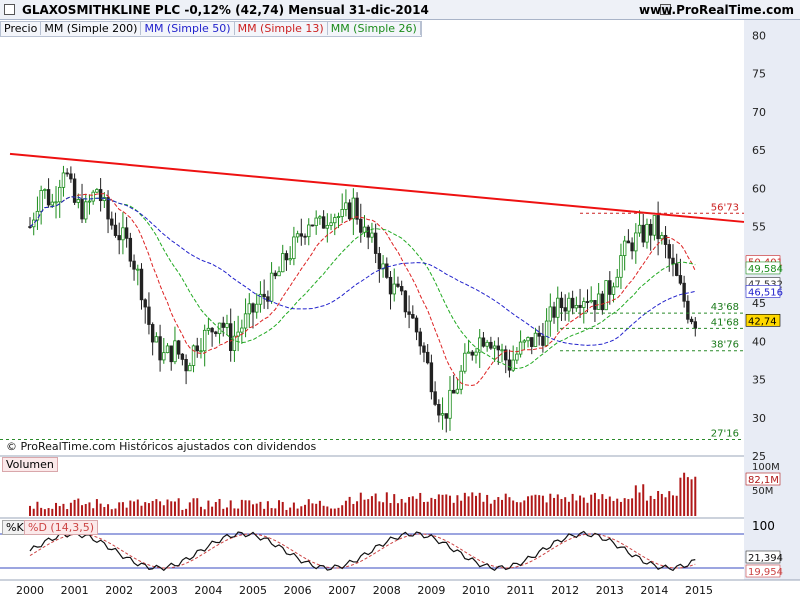 The width and height of the screenshot is (800, 600). Describe the element at coordinates (119, 590) in the screenshot. I see `x-tick-label: 2002` at that location.